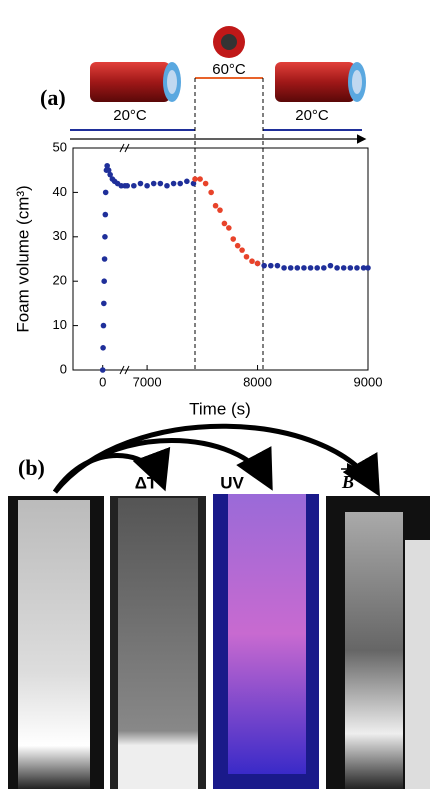  What do you see at coordinates (124, 259) in the screenshot?
I see `axis-break` at bounding box center [124, 259].